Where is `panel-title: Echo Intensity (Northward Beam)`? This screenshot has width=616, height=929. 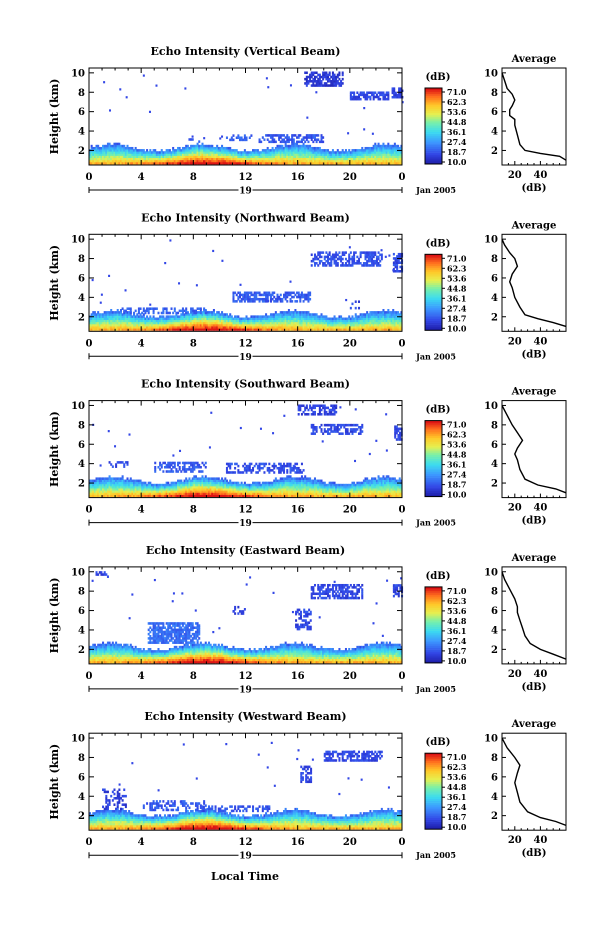
panel-title: Echo Intensity (Northward Beam) is located at coordinates (245, 217).